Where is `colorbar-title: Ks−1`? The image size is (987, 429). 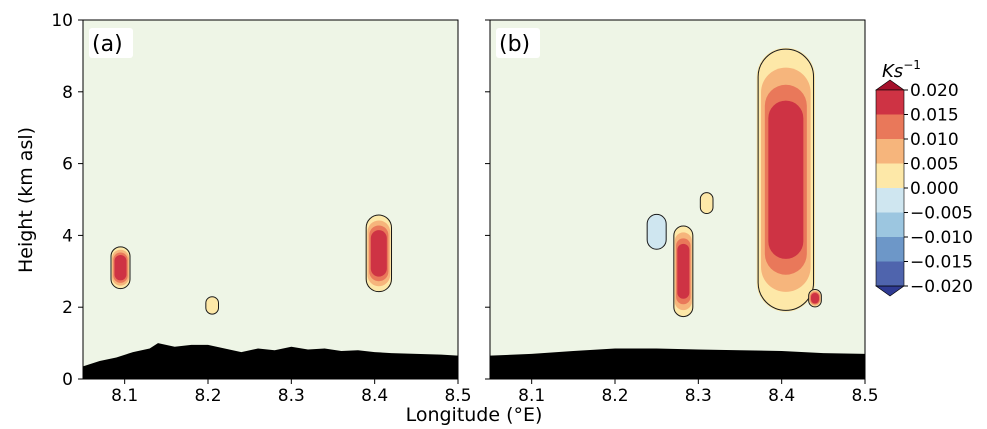 colorbar-title: Ks−1 is located at coordinates (901, 70).